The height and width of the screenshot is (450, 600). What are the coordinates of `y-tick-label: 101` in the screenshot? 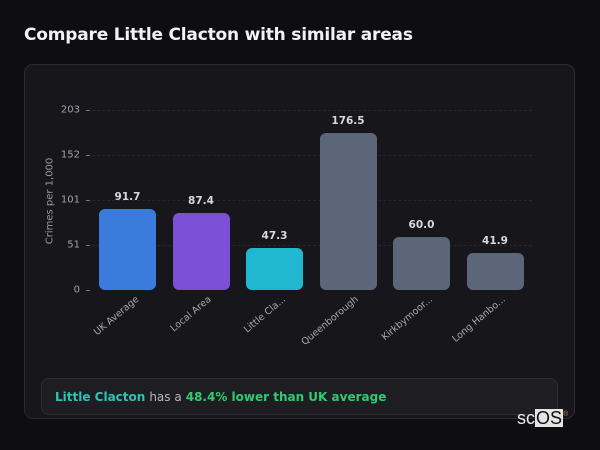 It's located at (70, 200).